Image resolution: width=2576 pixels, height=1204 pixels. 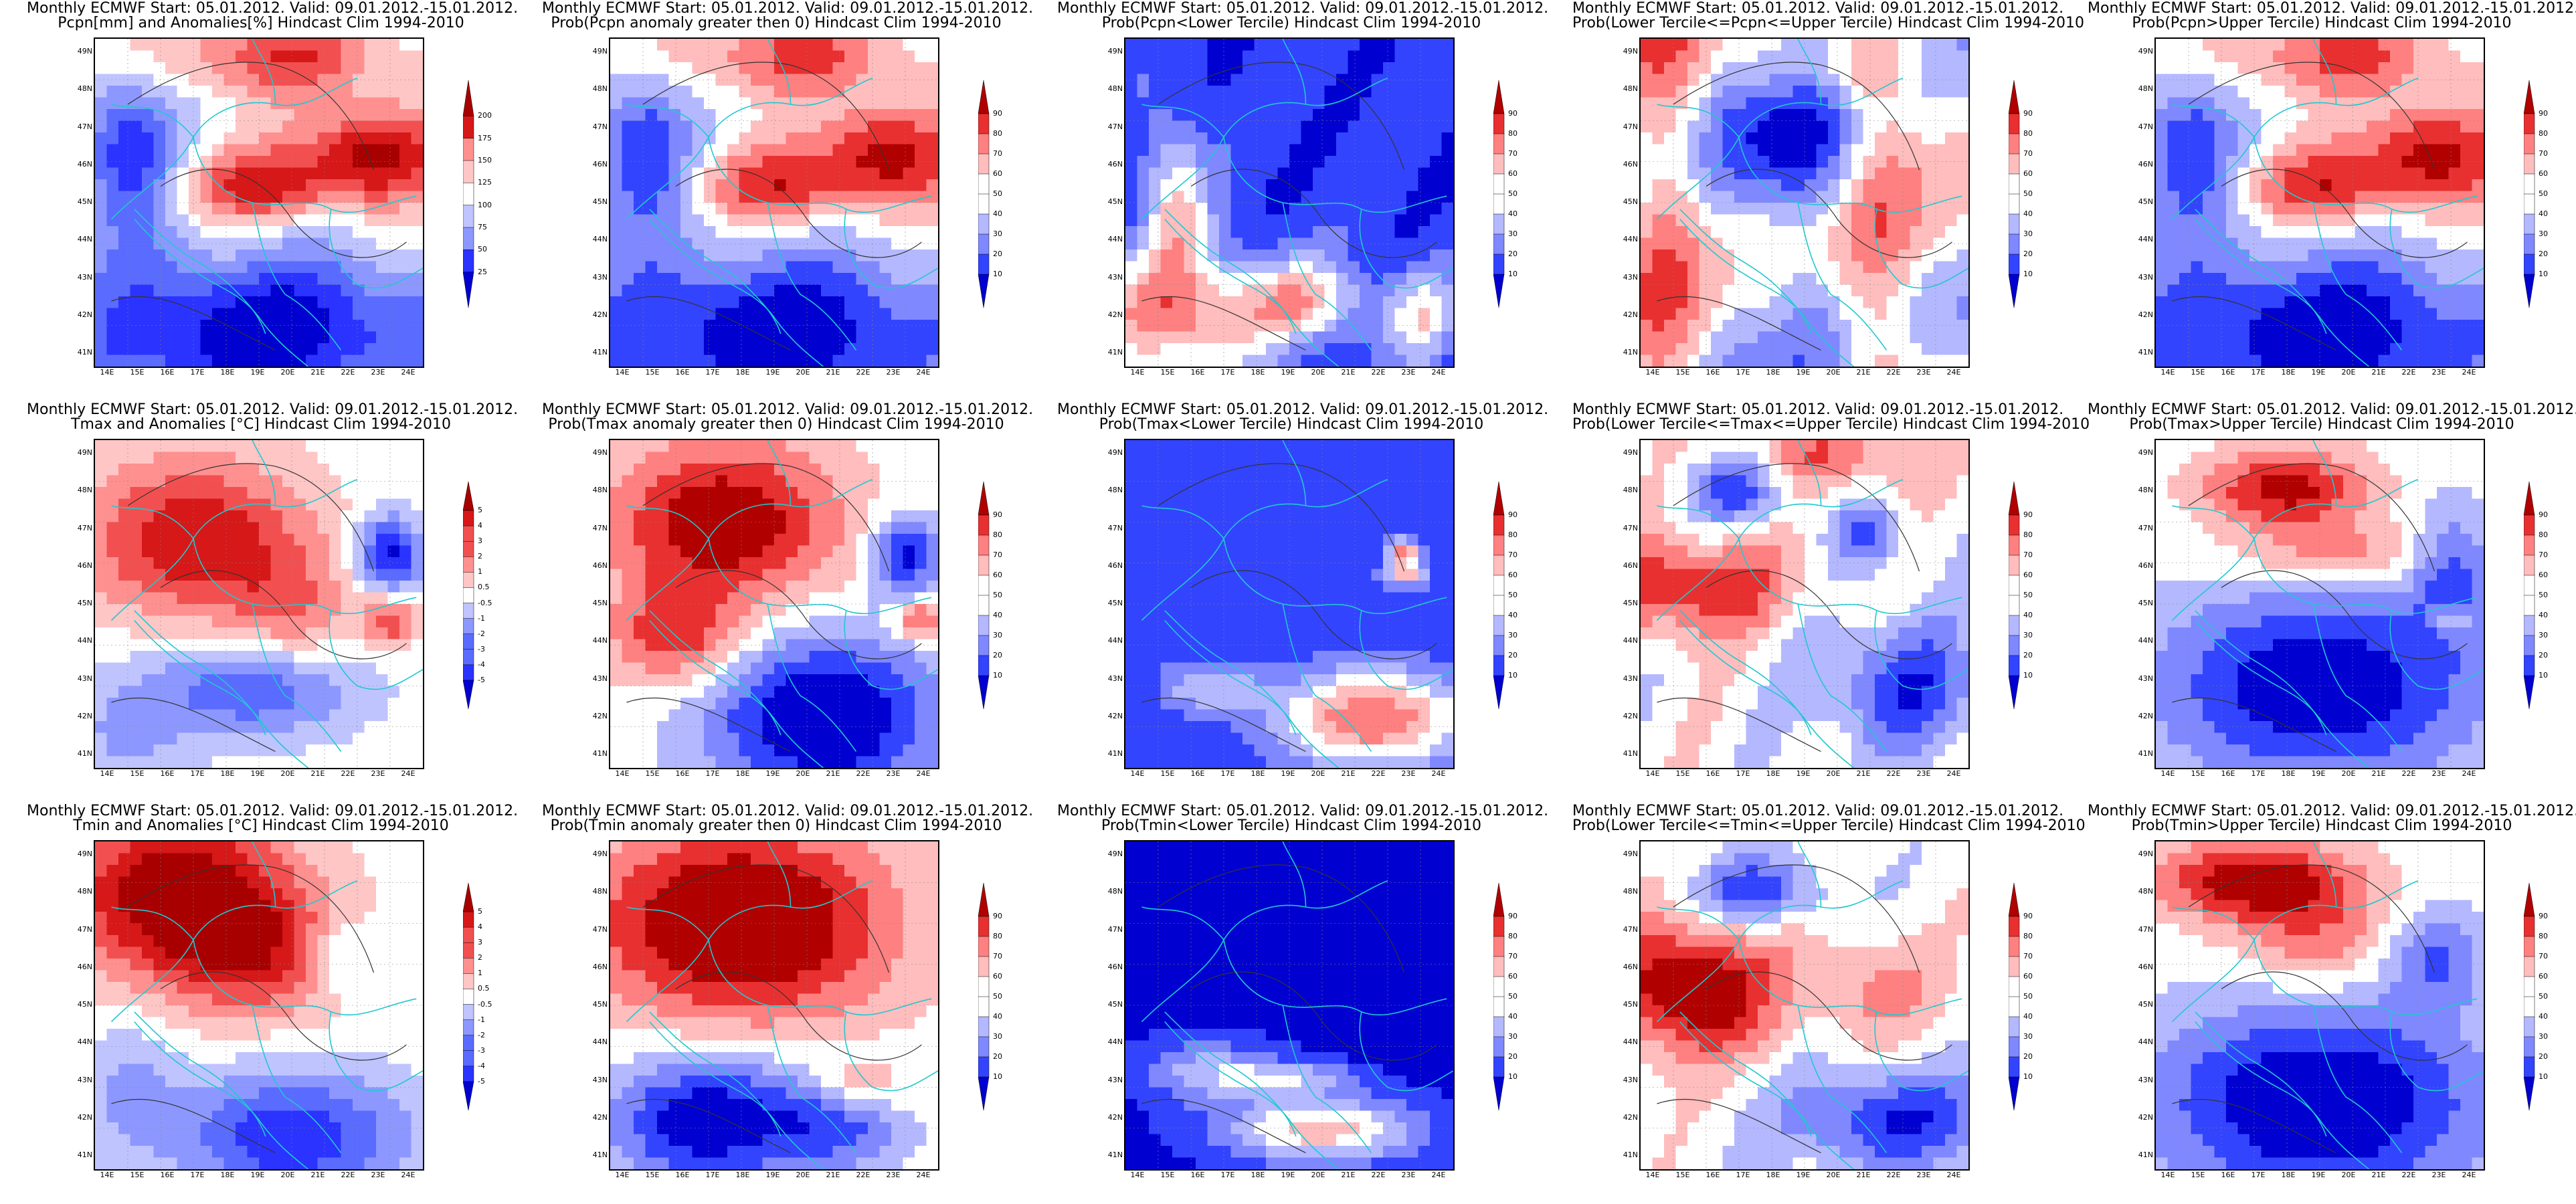 I want to click on lon-label: 16E, so click(x=1713, y=372).